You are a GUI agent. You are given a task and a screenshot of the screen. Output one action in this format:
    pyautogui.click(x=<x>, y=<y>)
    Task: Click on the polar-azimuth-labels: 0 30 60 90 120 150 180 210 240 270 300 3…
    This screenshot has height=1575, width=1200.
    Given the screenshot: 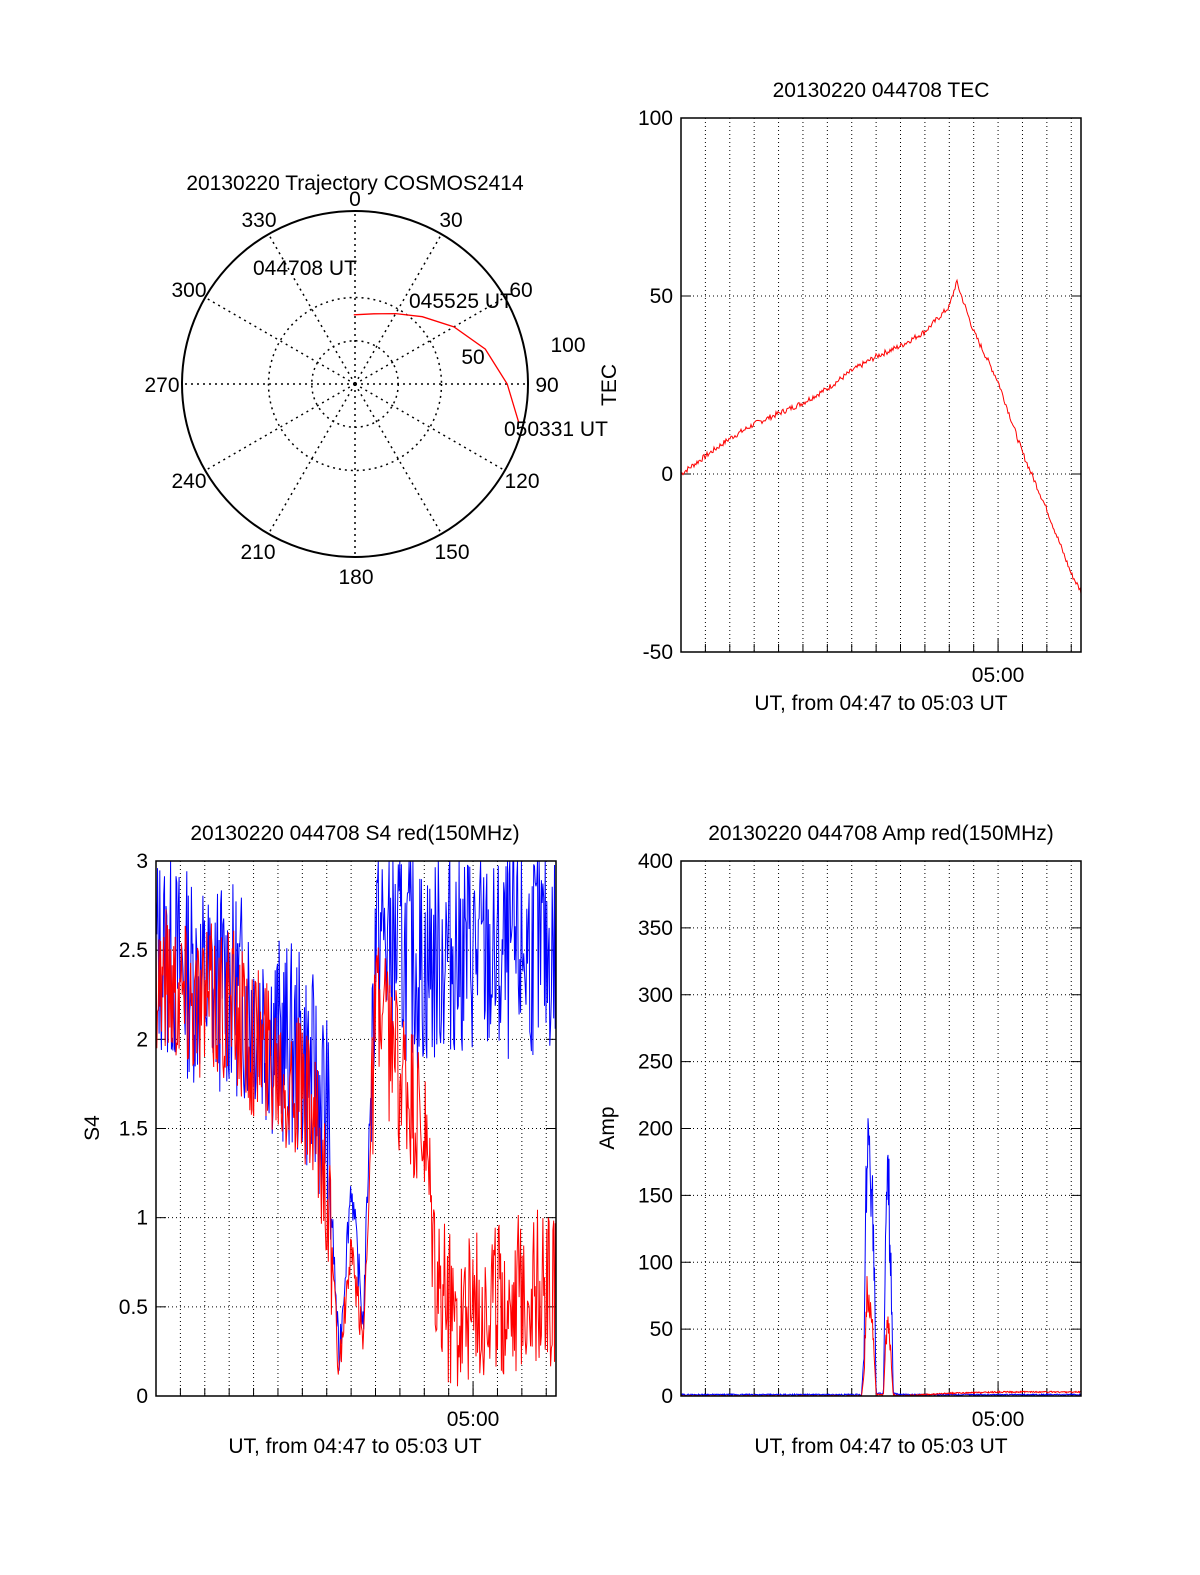 What is the action you would take?
    pyautogui.click(x=364, y=388)
    